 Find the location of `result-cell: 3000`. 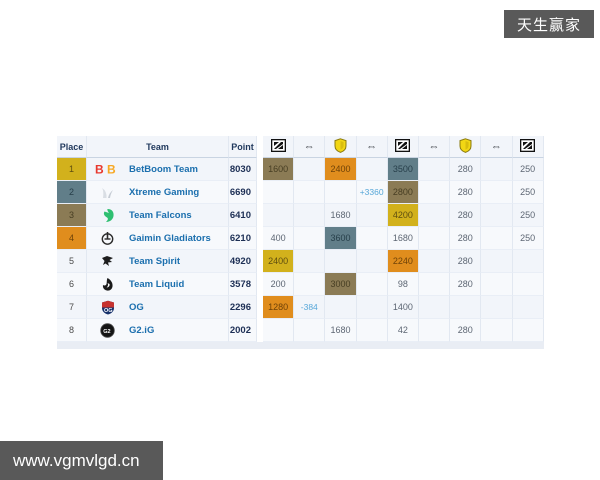

result-cell: 3000 is located at coordinates (341, 284).